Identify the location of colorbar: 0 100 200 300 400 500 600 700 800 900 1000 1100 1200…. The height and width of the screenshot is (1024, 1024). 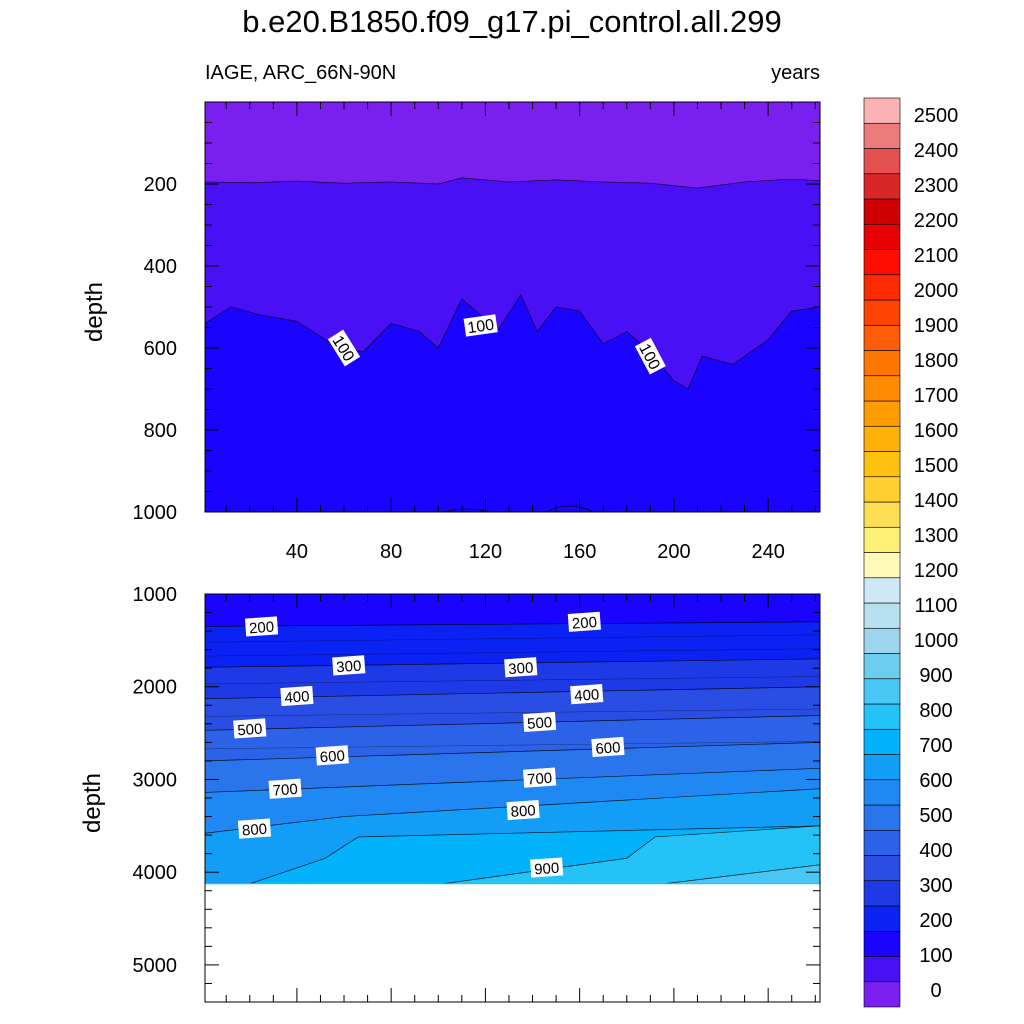
(911, 552).